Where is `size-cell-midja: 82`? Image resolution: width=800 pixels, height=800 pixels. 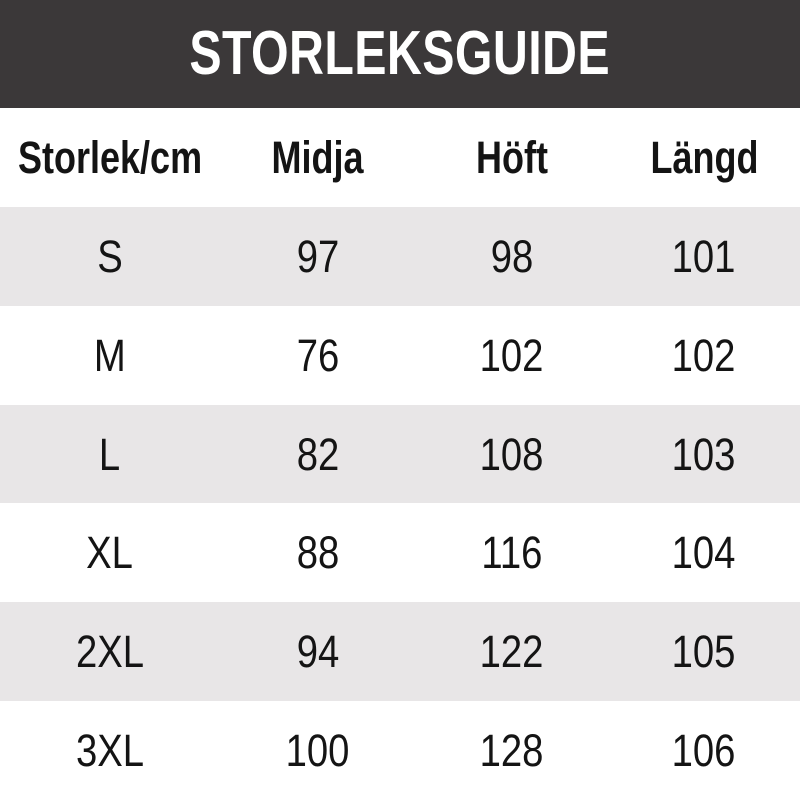
size-cell-midja: 82 is located at coordinates (318, 454).